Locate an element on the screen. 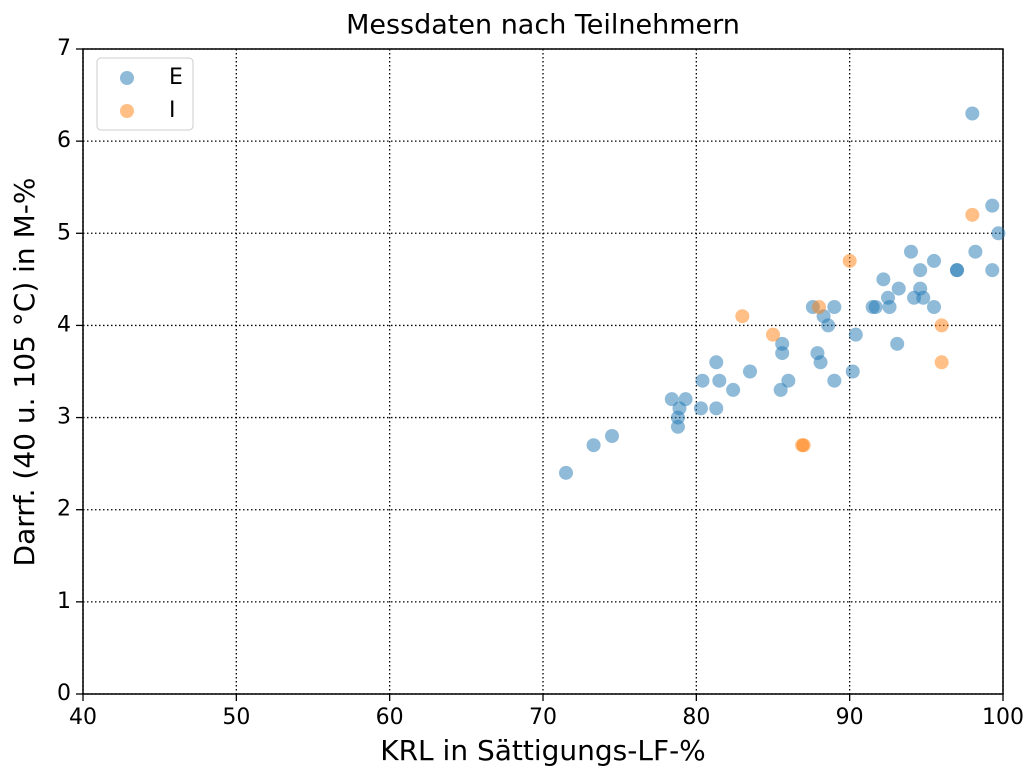 This screenshot has width=1030, height=776. y-tick-label: 3 is located at coordinates (64, 417).